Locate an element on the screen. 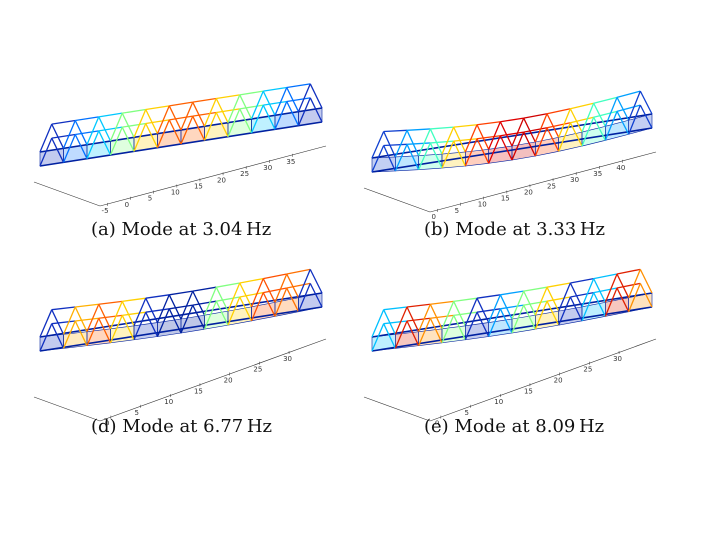  truss-figure: 0 5 10 15 20 25 30 is located at coordinates (510, 346).